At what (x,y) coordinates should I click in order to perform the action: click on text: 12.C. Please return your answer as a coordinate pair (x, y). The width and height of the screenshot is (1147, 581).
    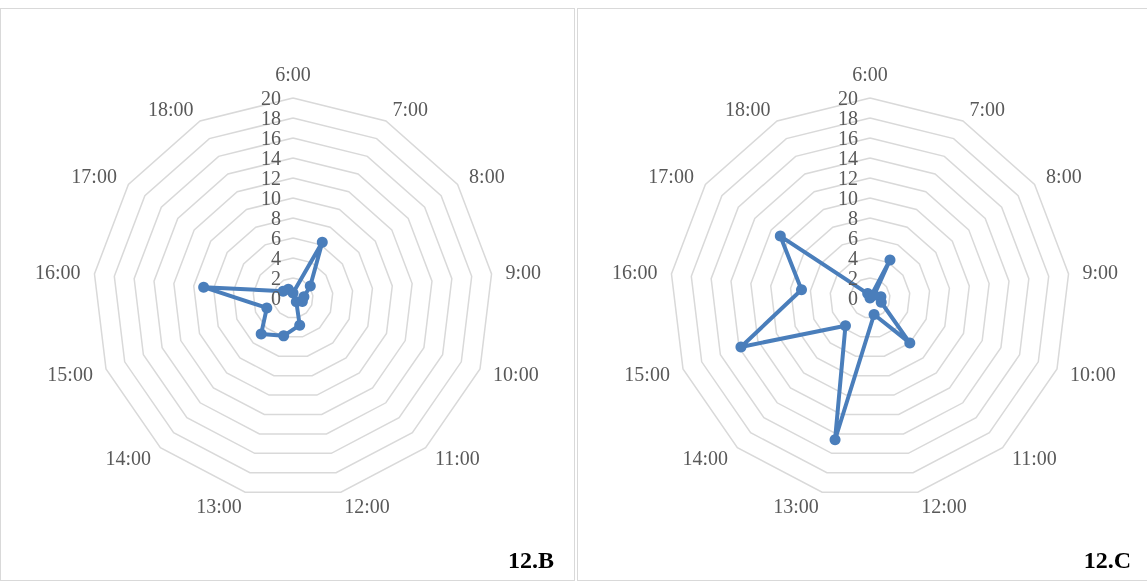
    Looking at the image, I should click on (1107, 560).